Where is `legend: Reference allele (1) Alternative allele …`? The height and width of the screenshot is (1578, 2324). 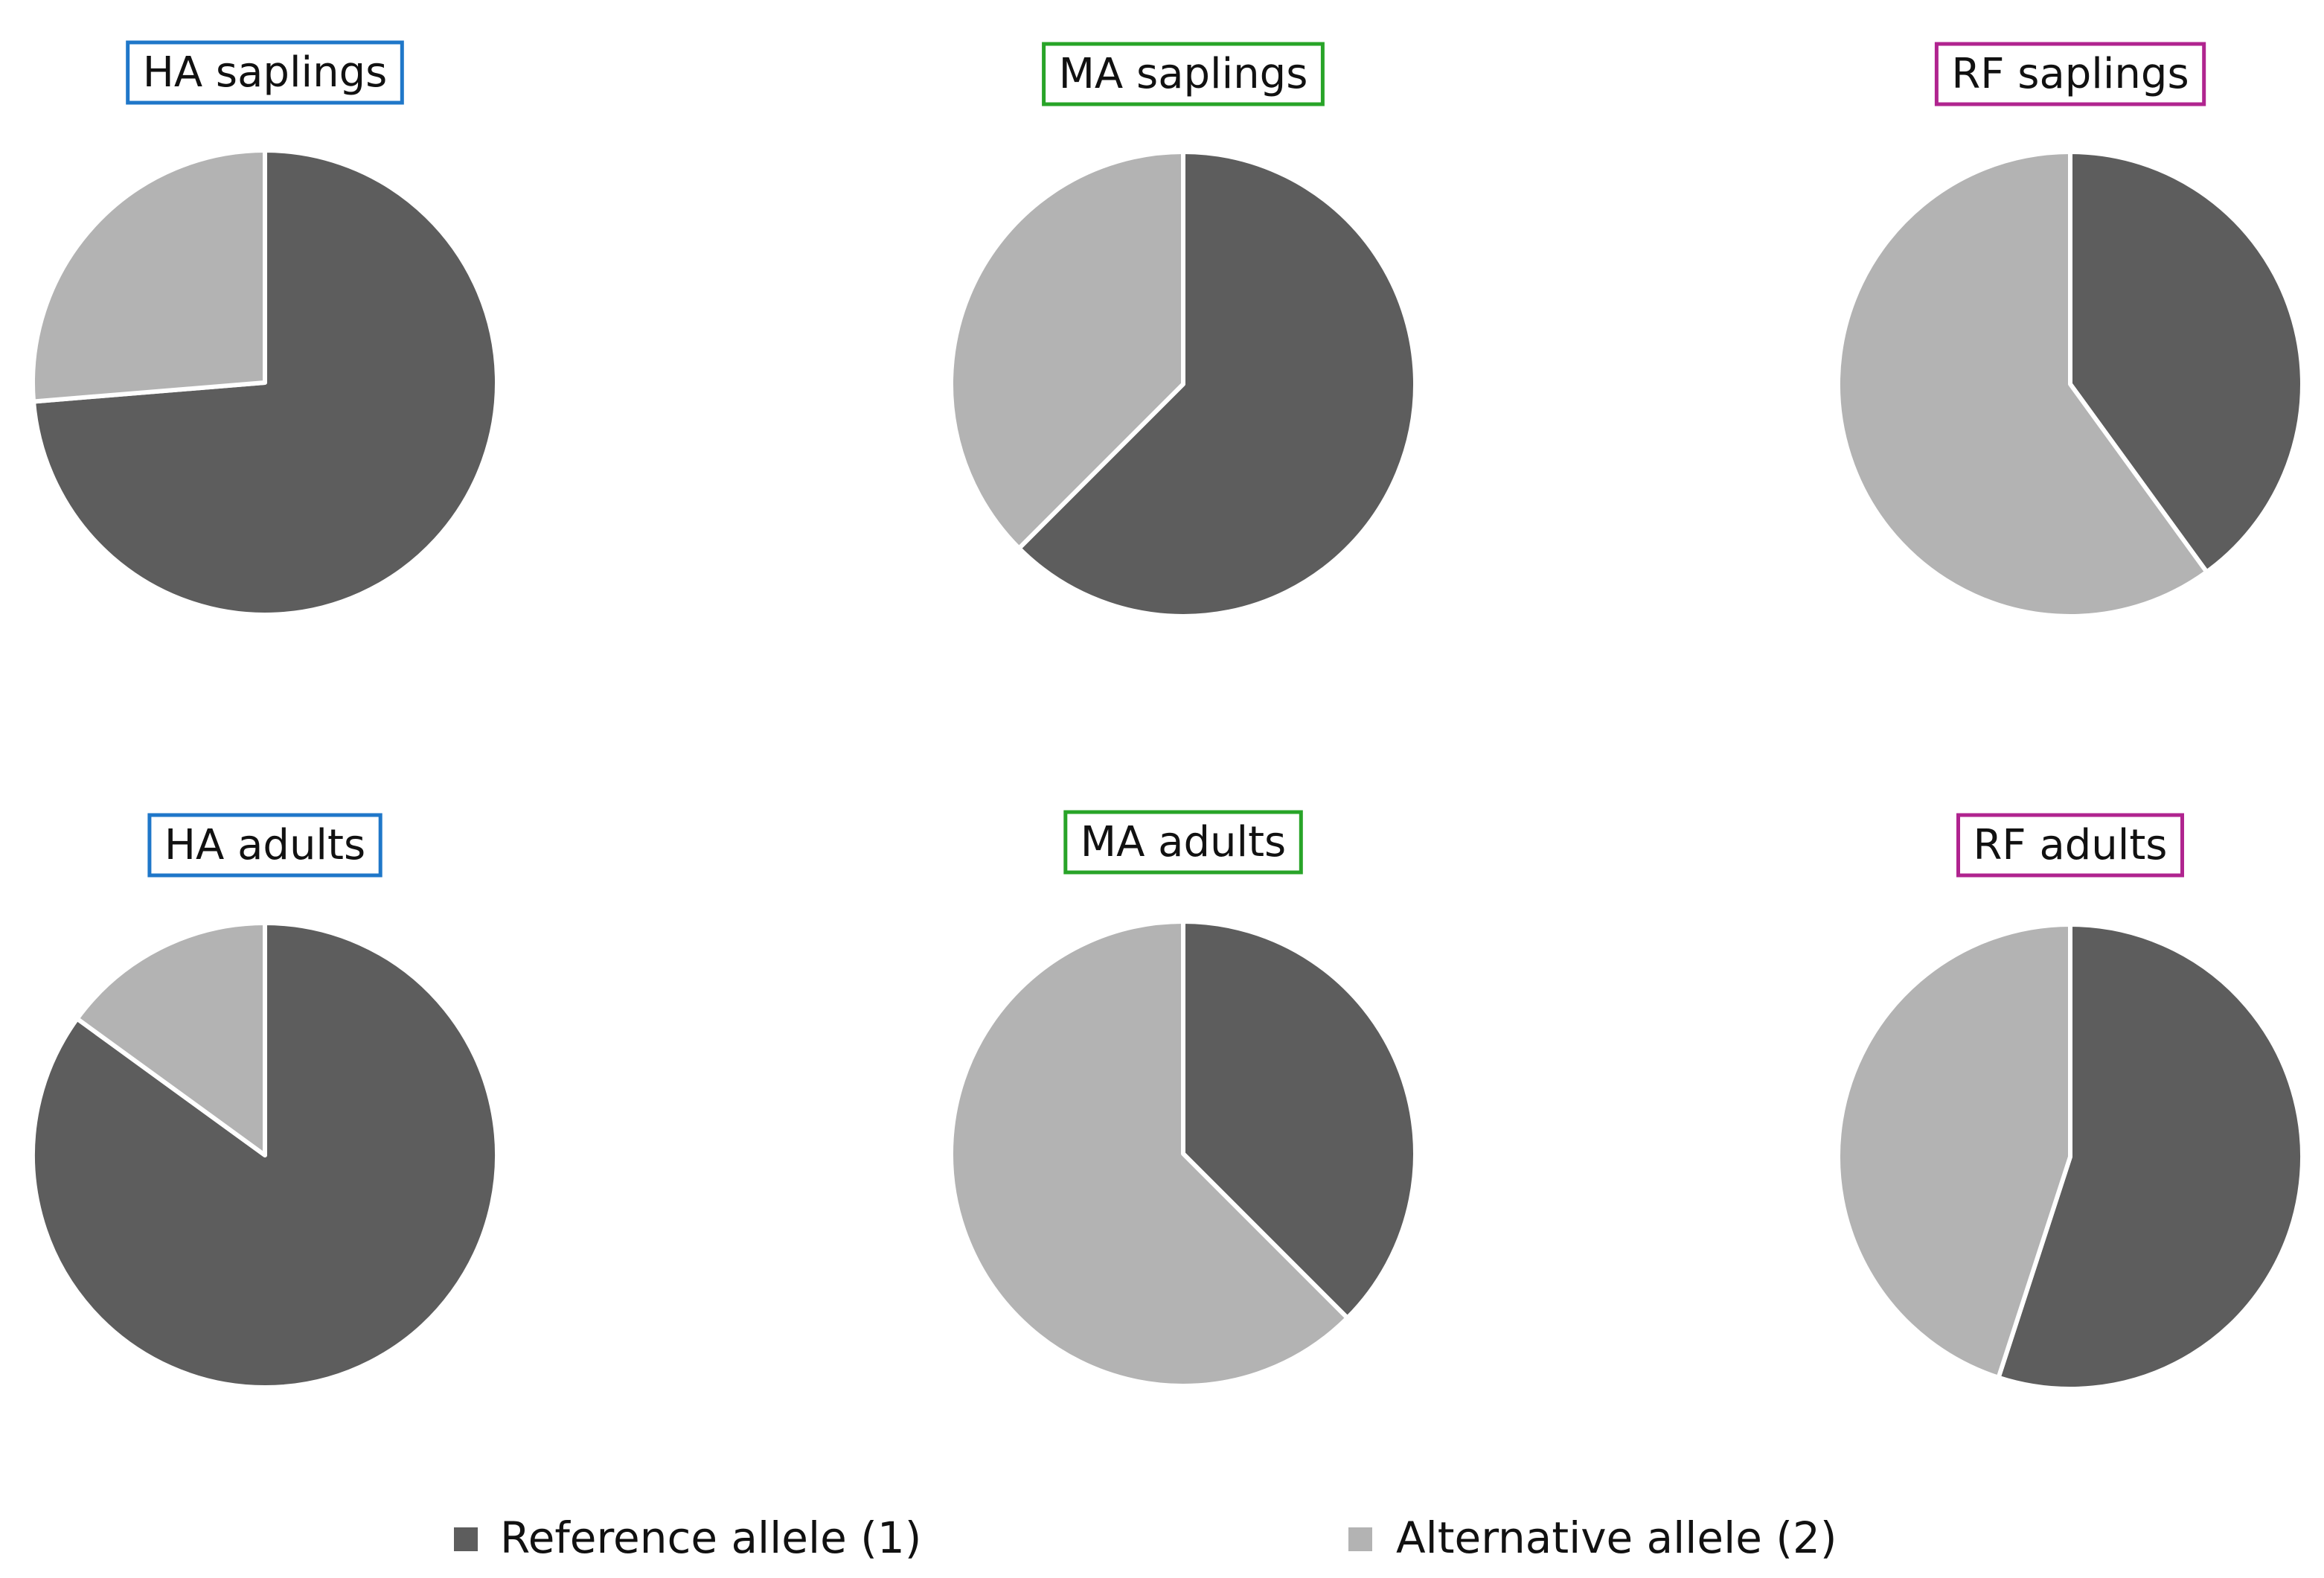
legend: Reference allele (1) Alternative allele … is located at coordinates (1145, 1538).